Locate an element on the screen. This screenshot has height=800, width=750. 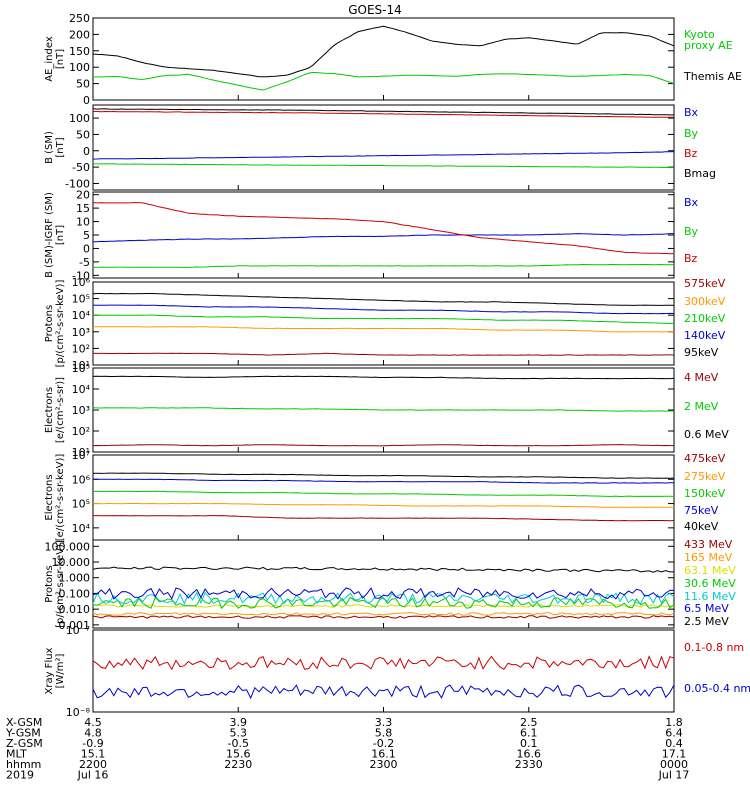
series-line-150kev is located at coordinates (383, 494).